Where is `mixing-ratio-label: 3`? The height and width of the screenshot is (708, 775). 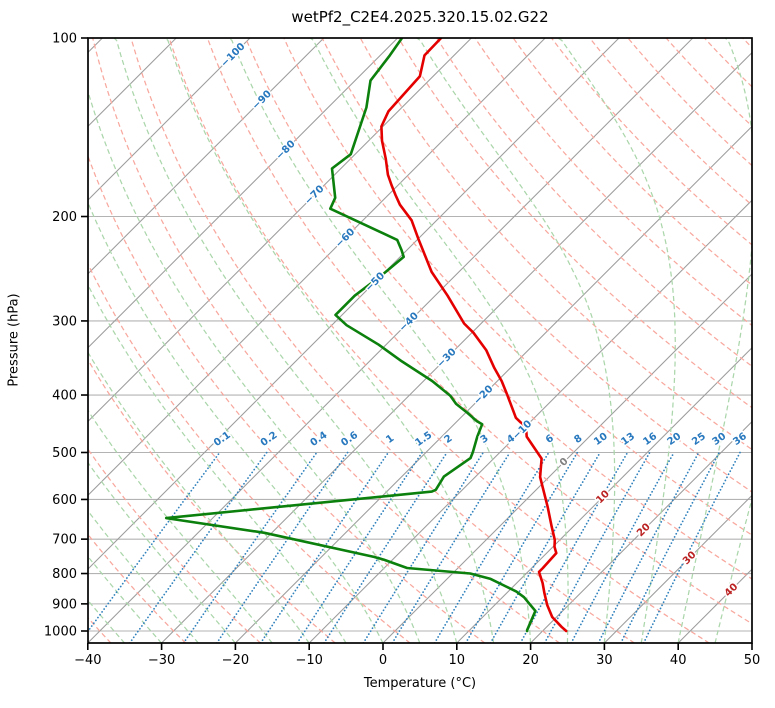
mixing-ratio-label: 3 is located at coordinates (485, 439).